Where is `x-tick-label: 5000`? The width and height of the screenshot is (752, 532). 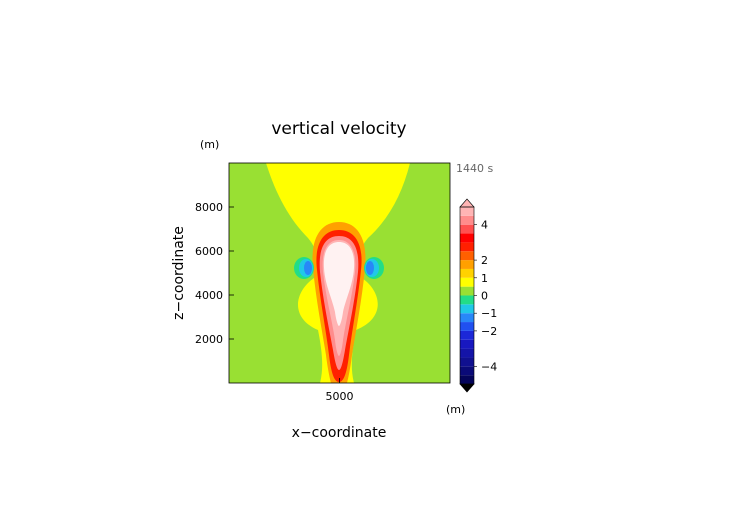
x-tick-label: 5000 is located at coordinates (340, 396).